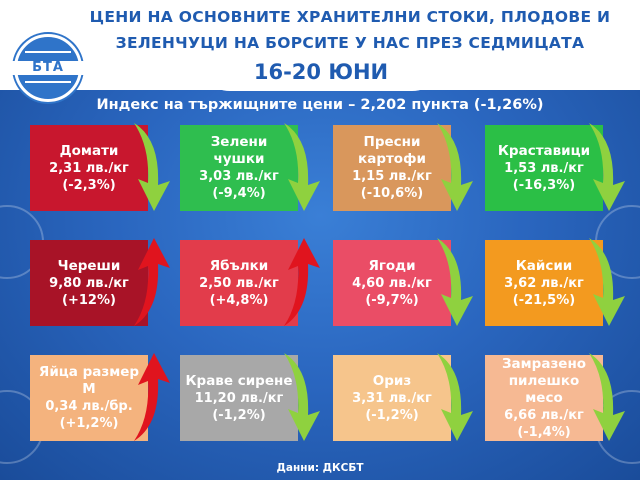  I want to click on logo-text: БТА, so click(48, 68).